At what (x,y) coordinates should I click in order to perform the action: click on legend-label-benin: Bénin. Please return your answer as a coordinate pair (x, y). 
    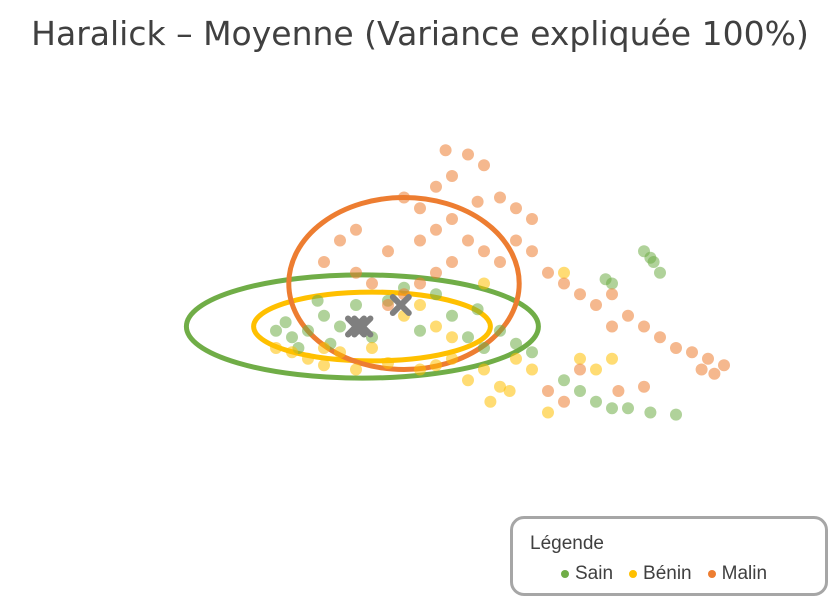
    Looking at the image, I should click on (667, 573).